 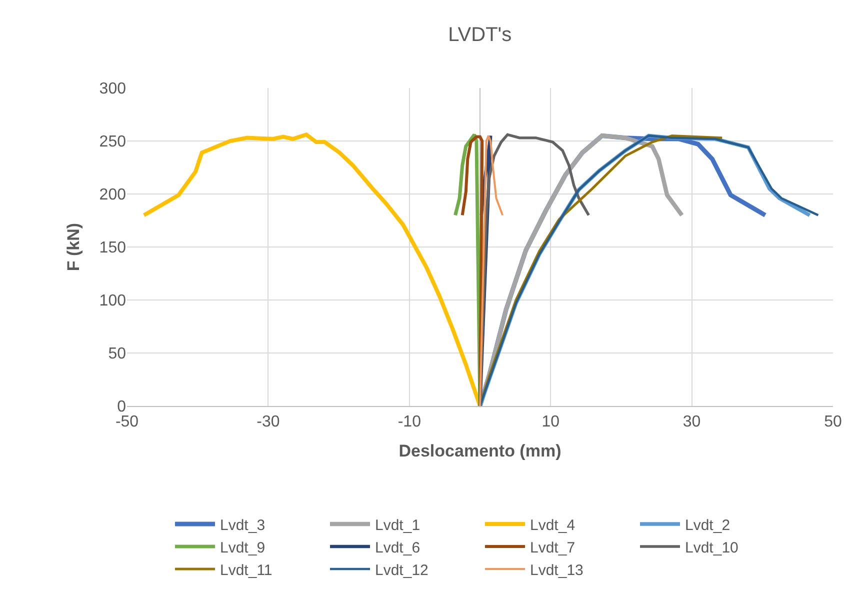 What do you see at coordinates (410, 421) in the screenshot?
I see `x-tick-label: -10` at bounding box center [410, 421].